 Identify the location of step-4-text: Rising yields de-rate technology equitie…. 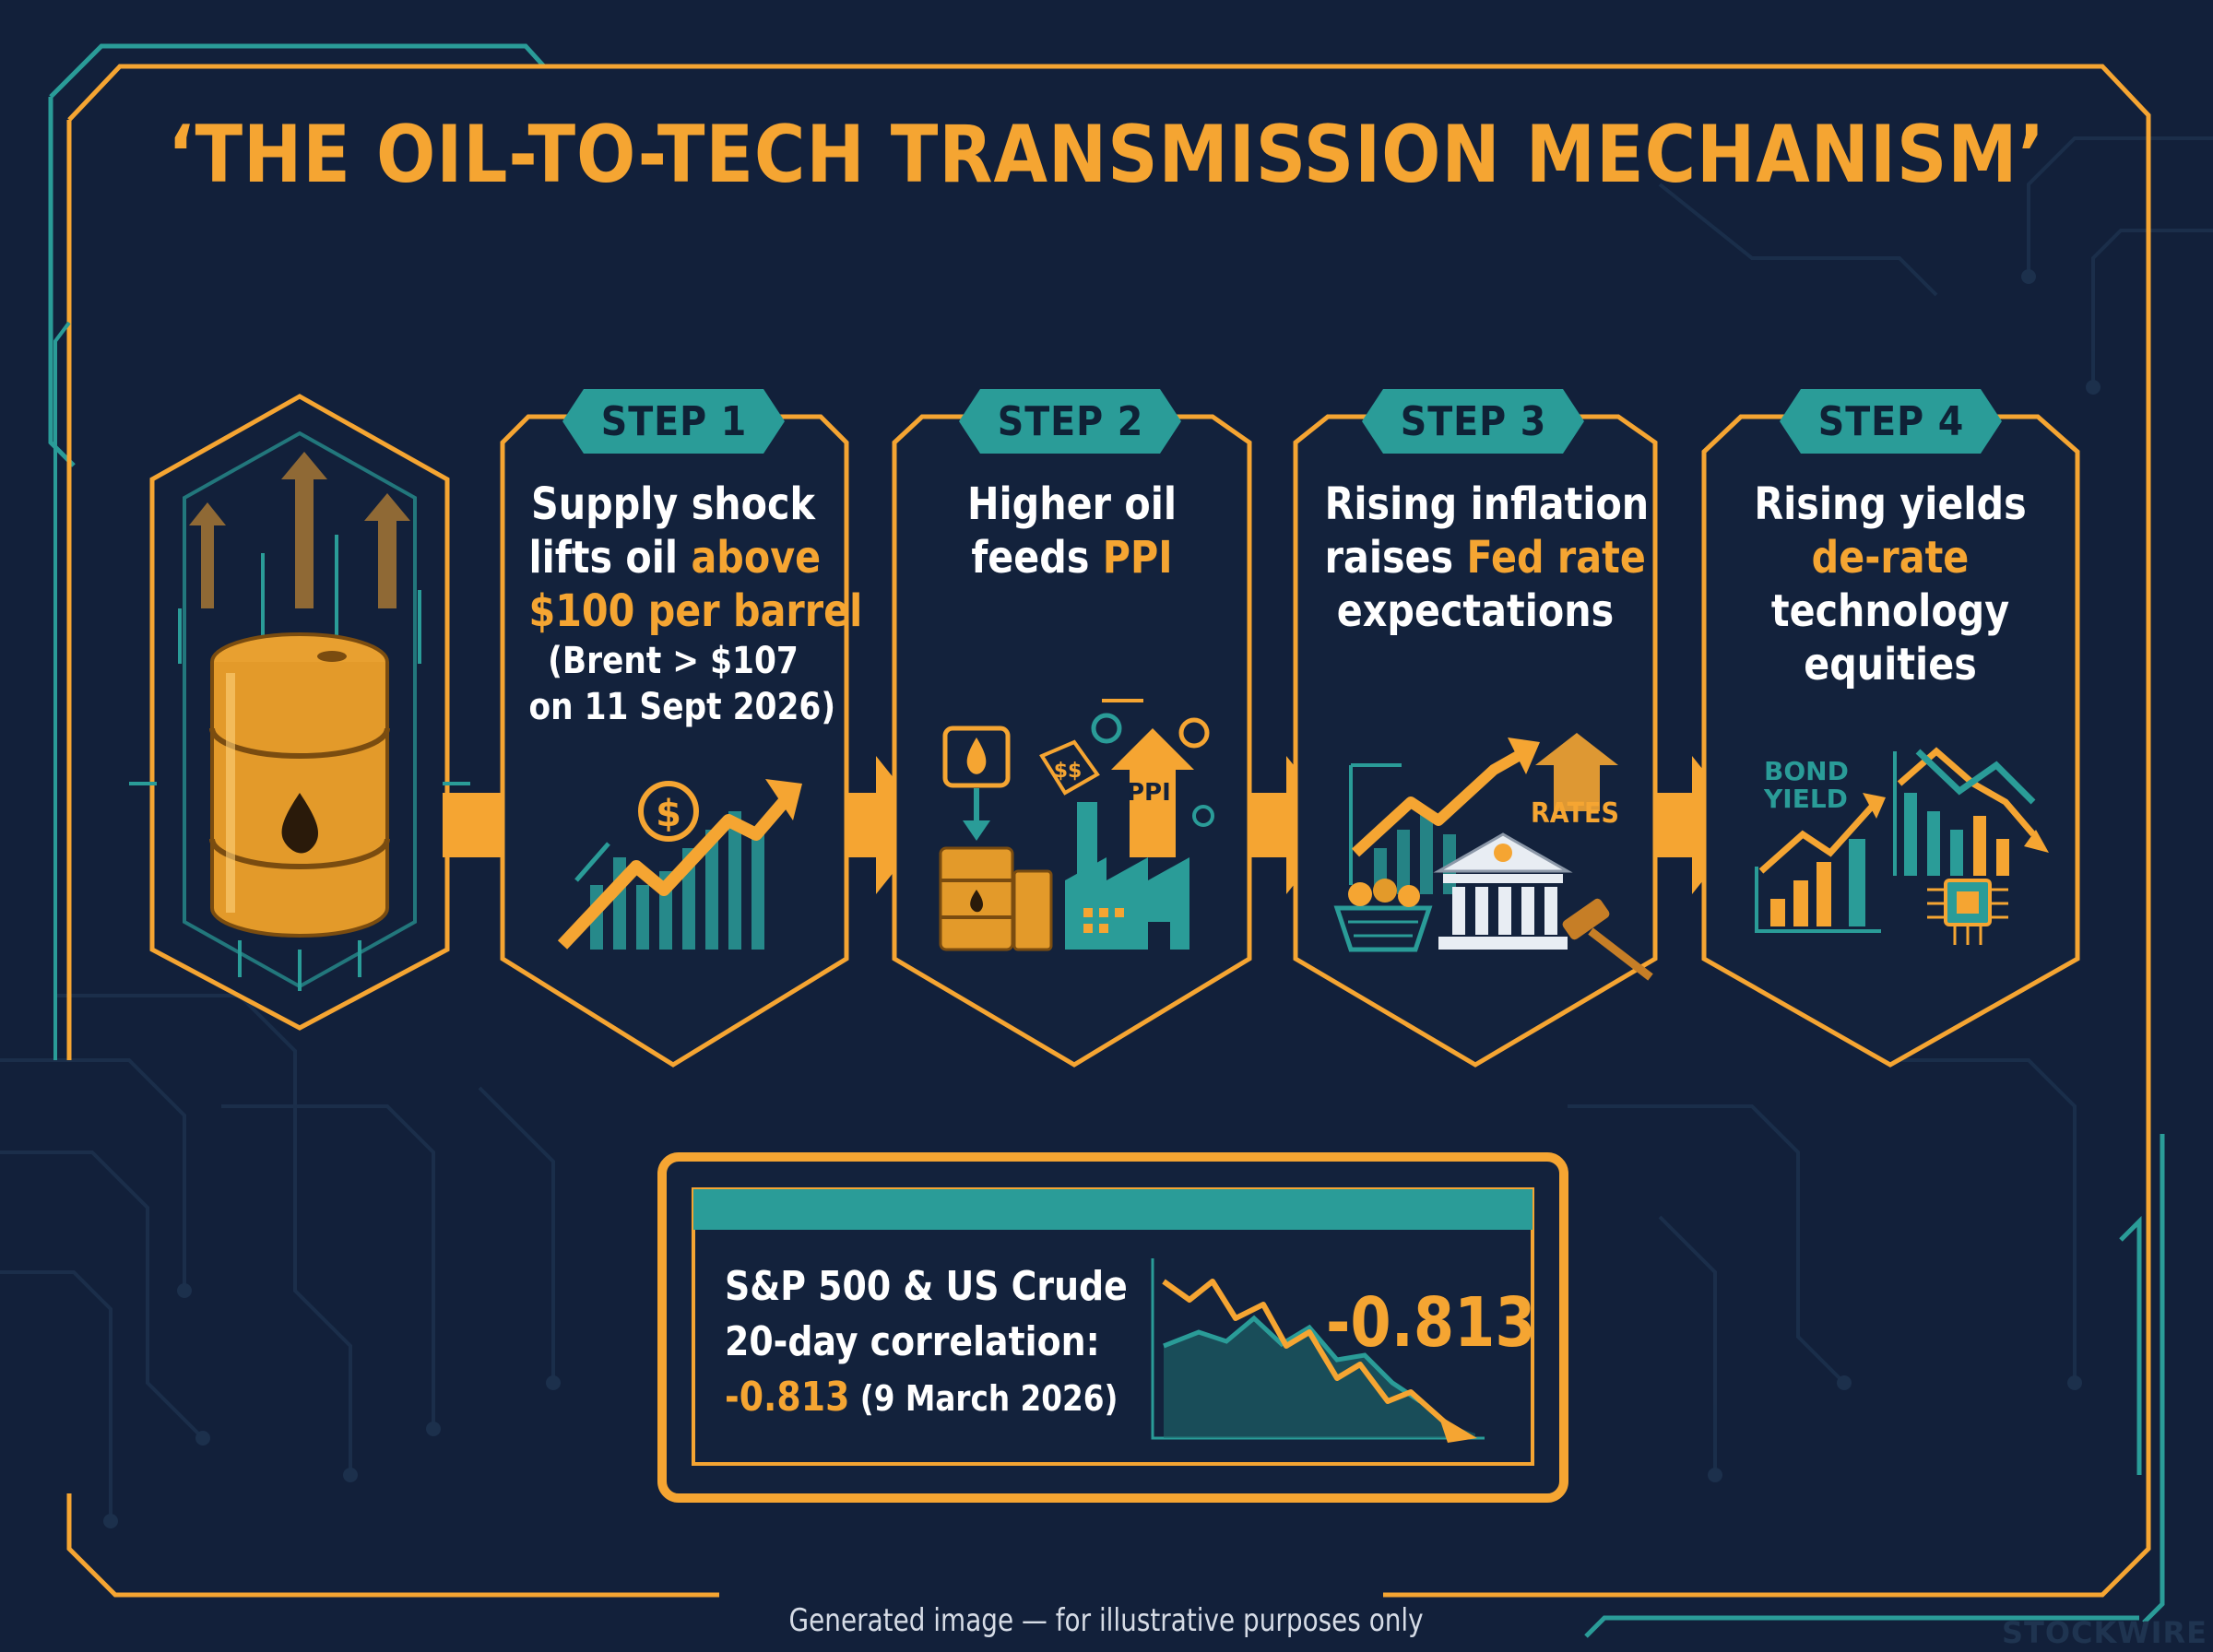
(1890, 584).